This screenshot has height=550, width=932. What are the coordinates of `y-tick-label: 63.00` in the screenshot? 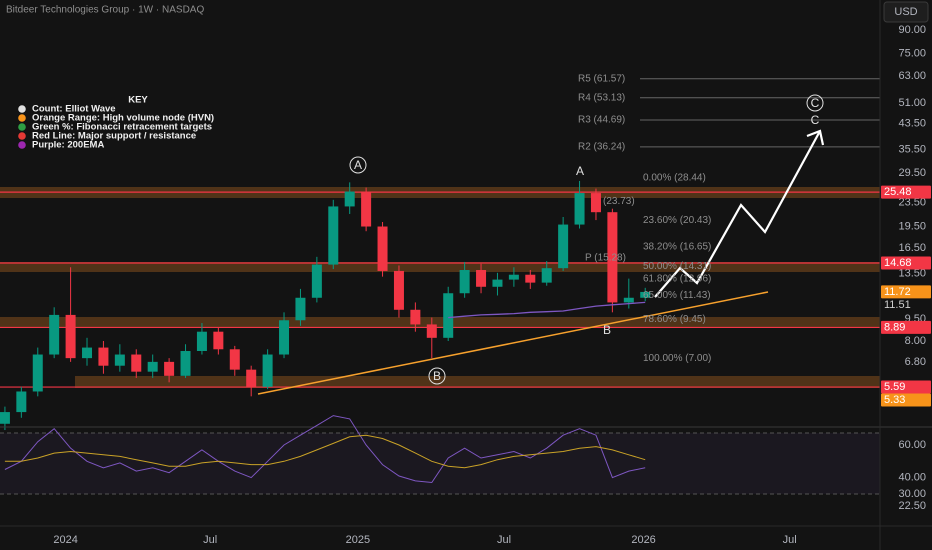 It's located at (912, 76).